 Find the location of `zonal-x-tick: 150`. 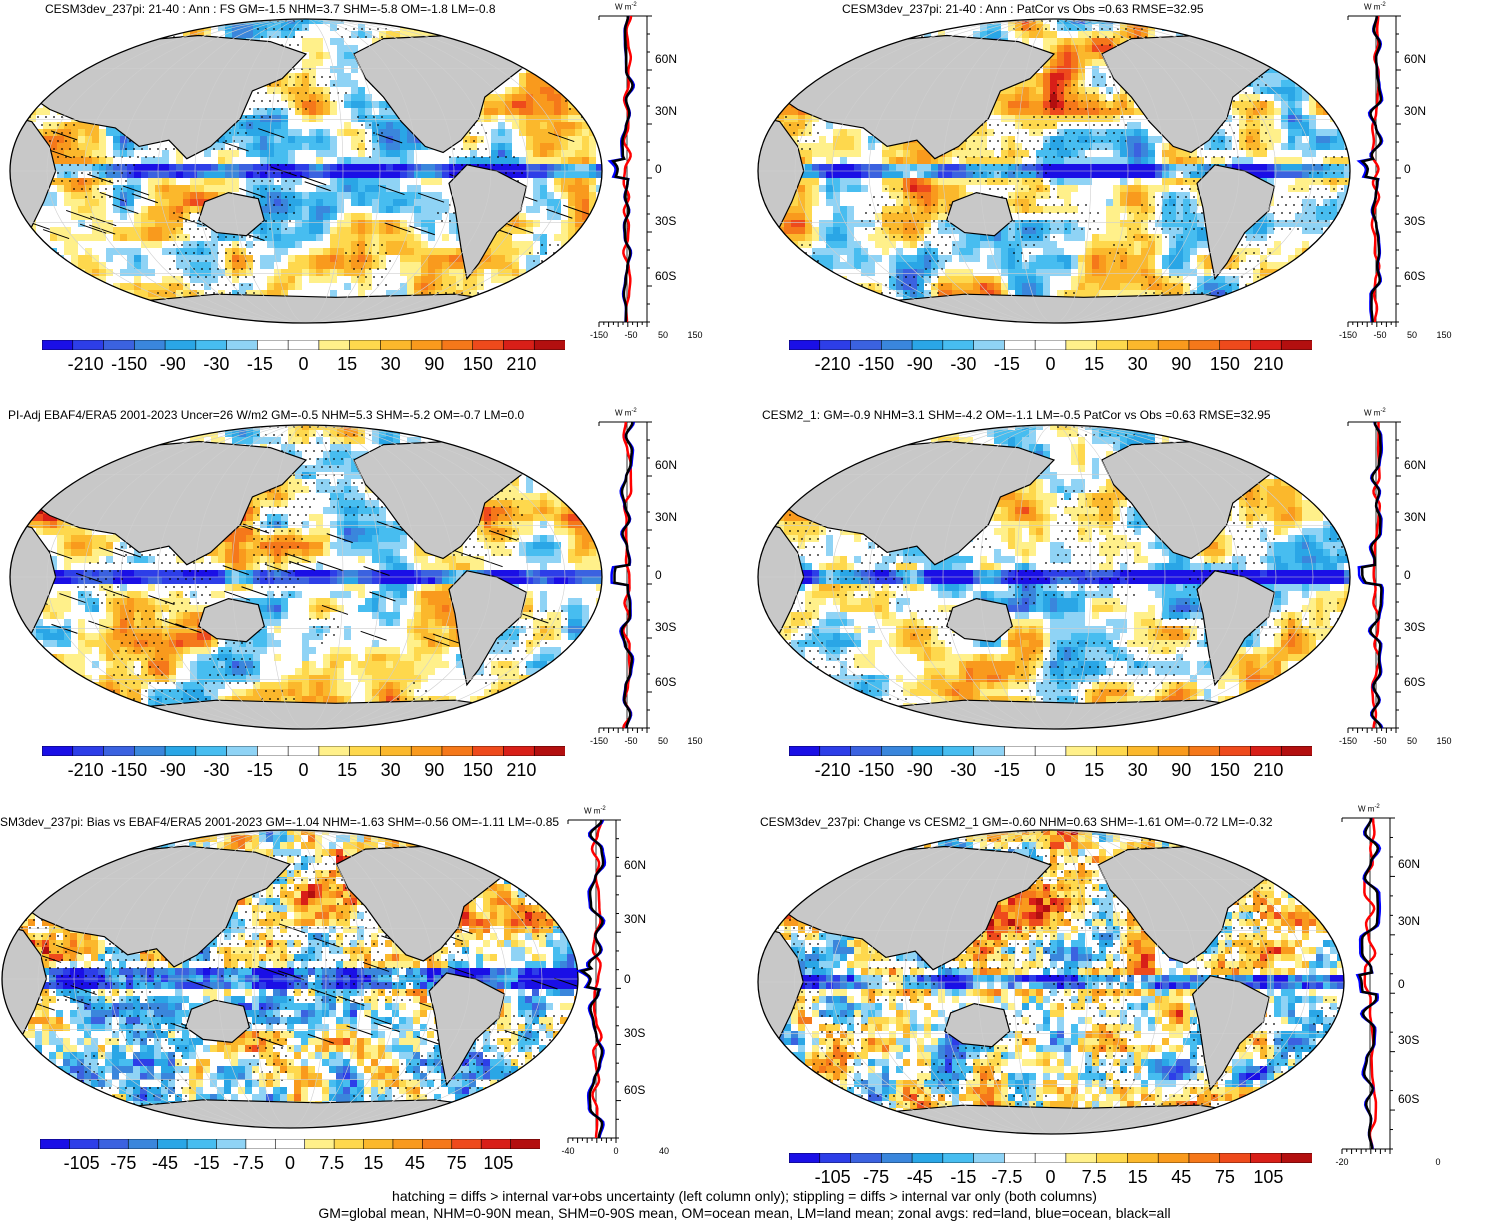

zonal-x-tick: 150 is located at coordinates (695, 741).